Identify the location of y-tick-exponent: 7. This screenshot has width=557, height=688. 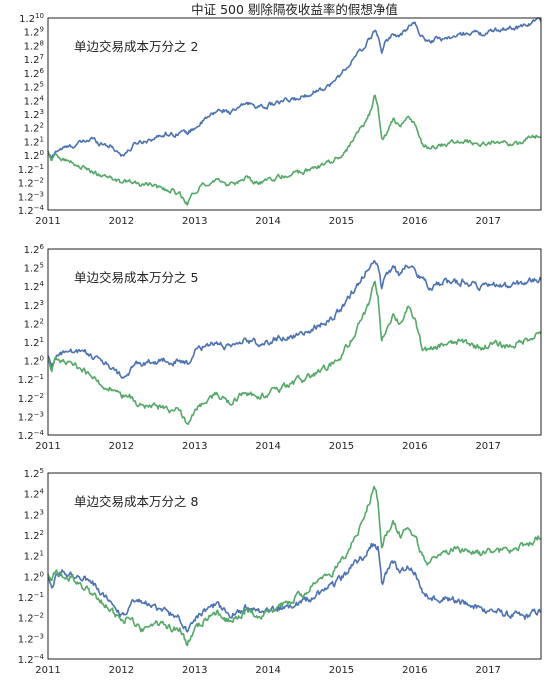
(42, 57).